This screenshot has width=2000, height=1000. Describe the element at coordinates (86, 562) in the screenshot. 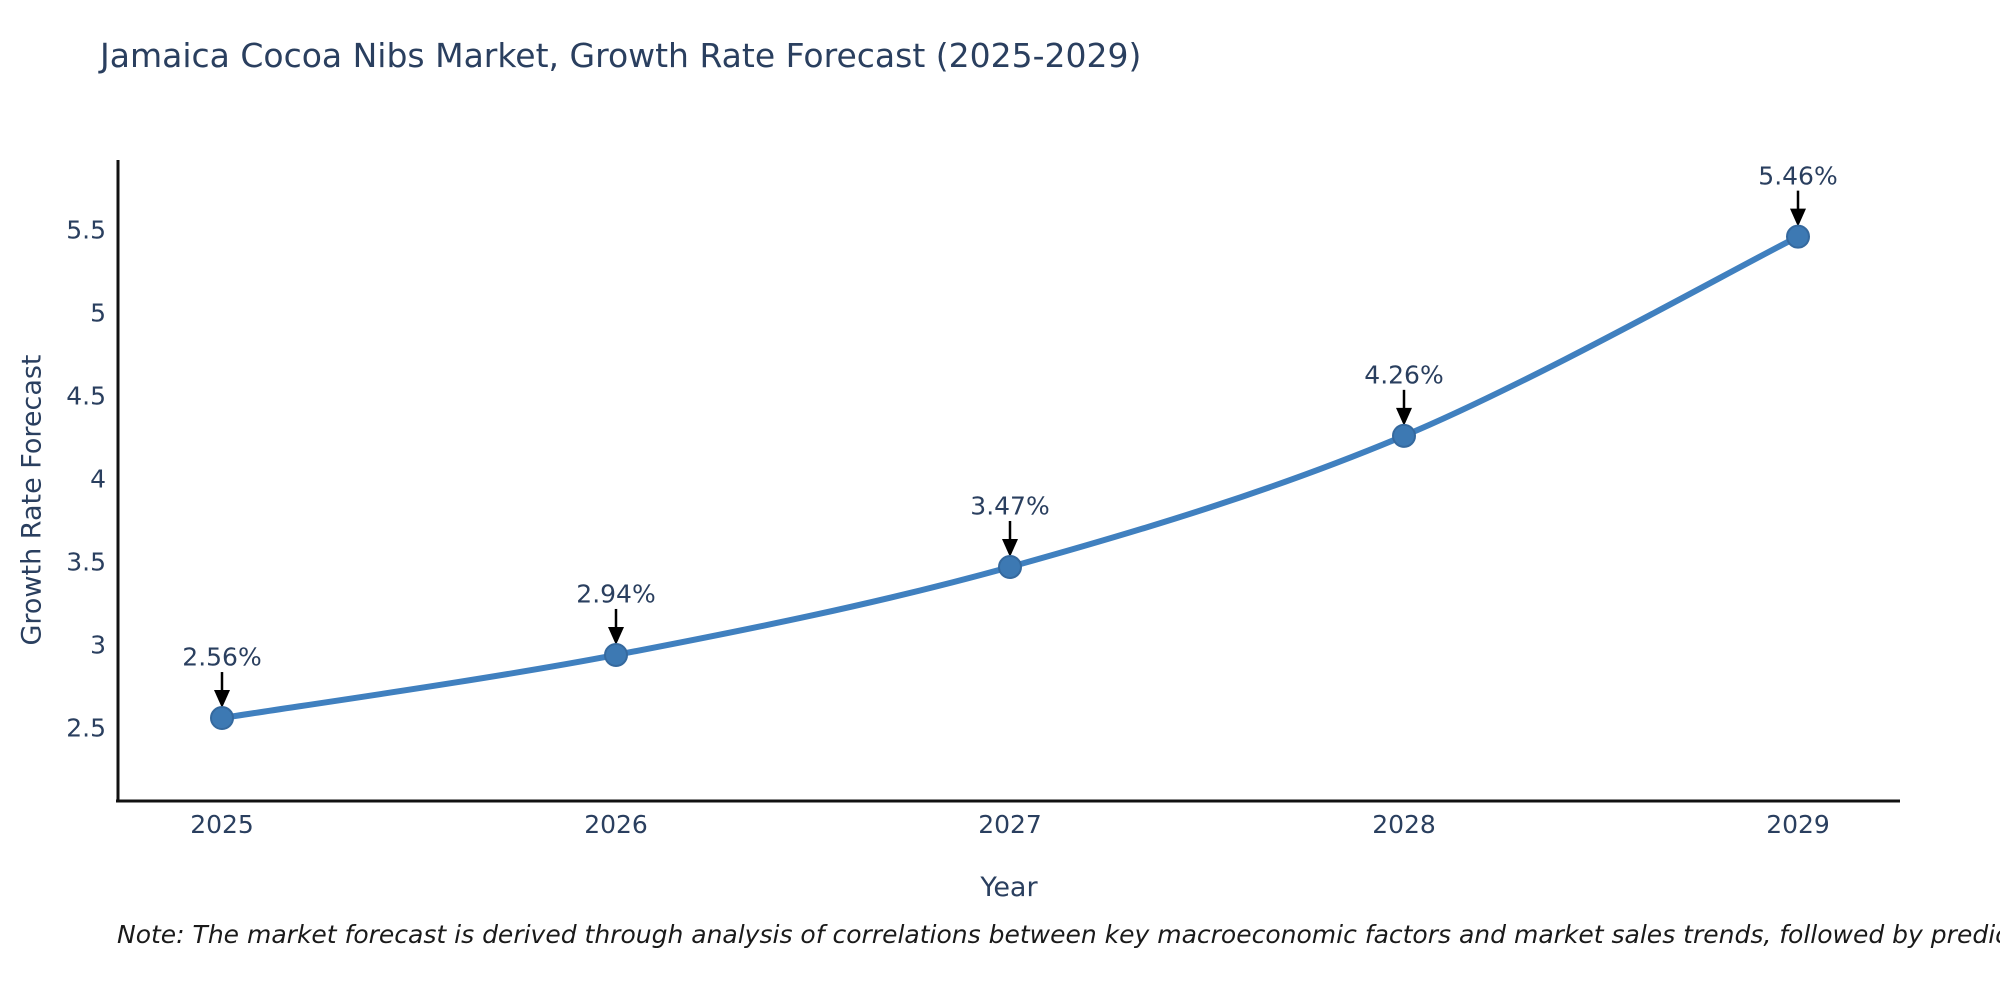

I see `y-tick-label: 3.5` at that location.